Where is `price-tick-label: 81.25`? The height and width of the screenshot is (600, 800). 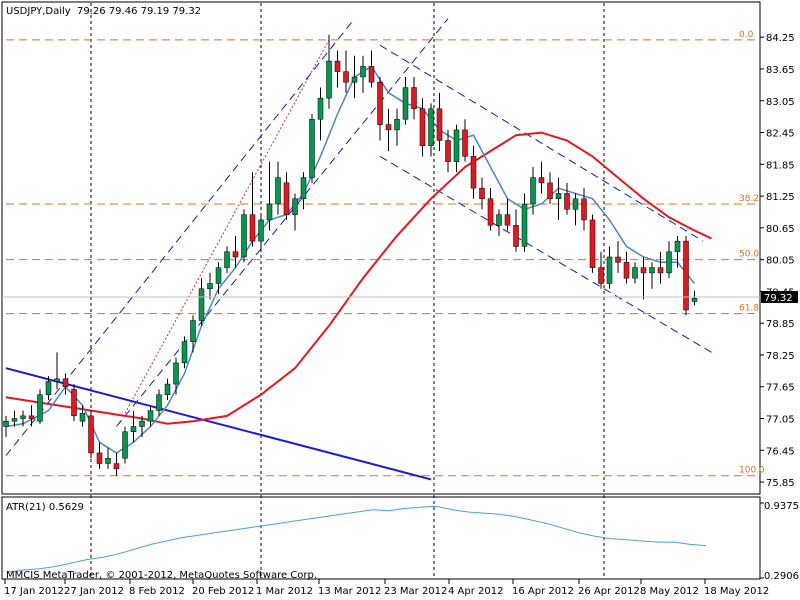
price-tick-label: 81.25 is located at coordinates (780, 197).